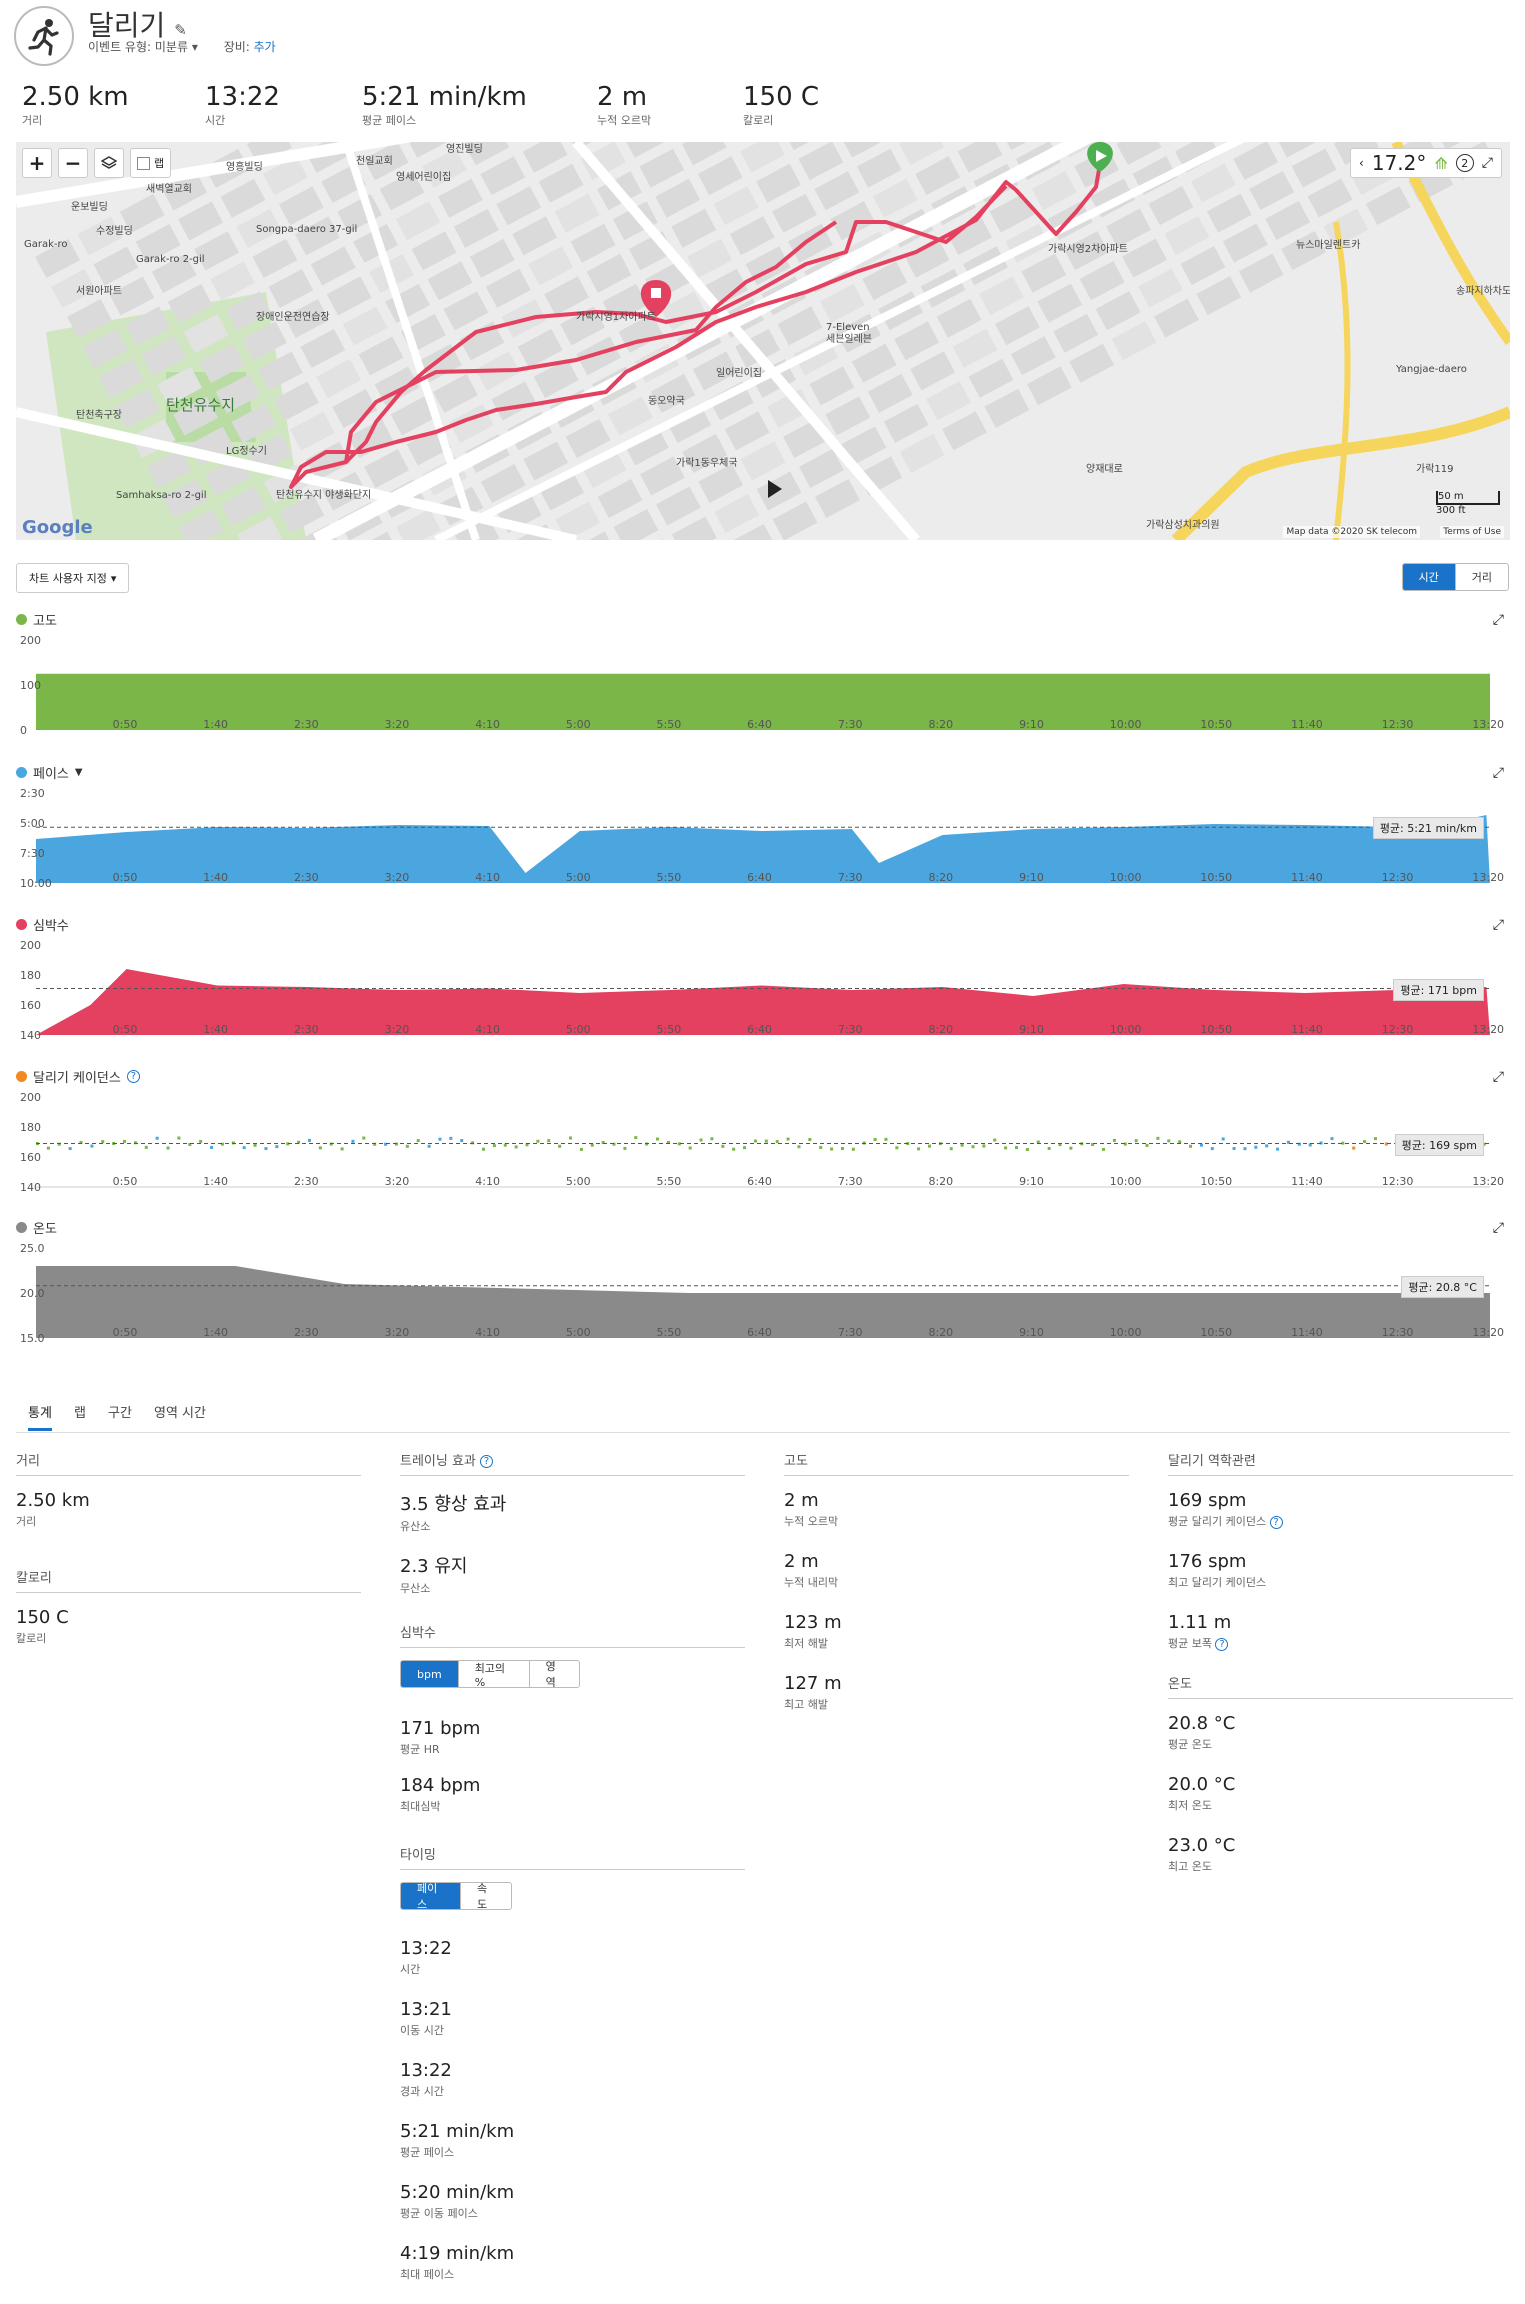  Describe the element at coordinates (1487, 163) in the screenshot. I see `fullscreen-icon: ⤢` at that location.